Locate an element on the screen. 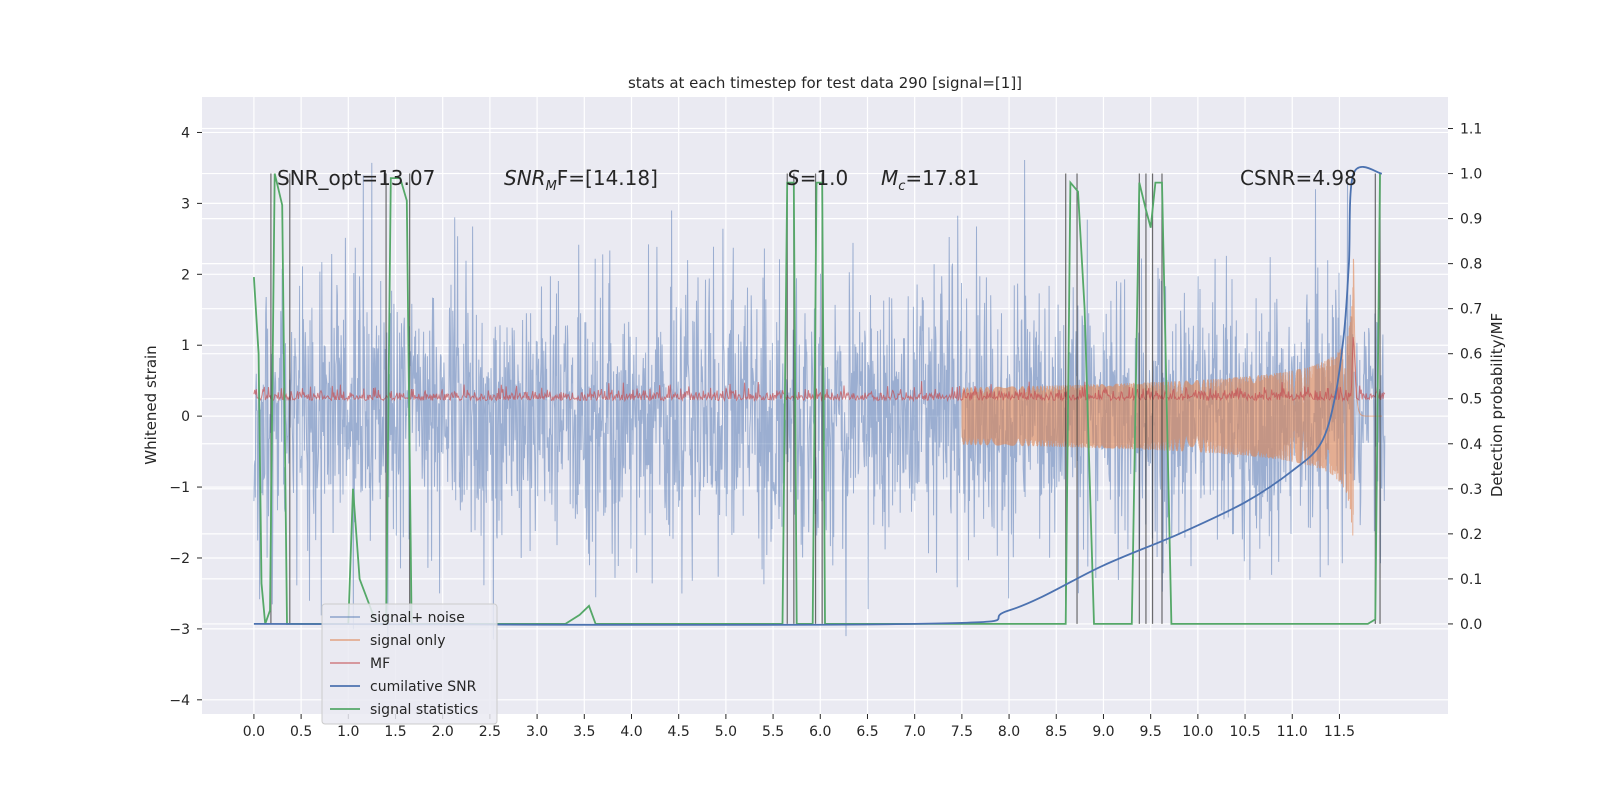  y-tick-label-right: 0.6 is located at coordinates (1471, 355).